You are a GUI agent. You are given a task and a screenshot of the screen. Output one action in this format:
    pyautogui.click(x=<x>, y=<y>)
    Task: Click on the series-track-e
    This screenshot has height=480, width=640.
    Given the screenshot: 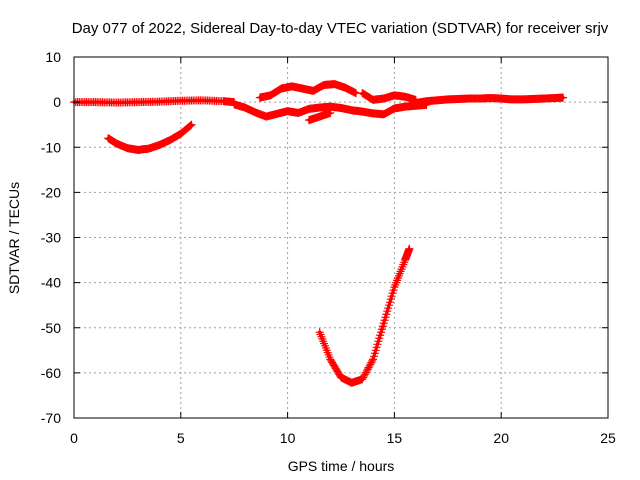 What is the action you would take?
    pyautogui.click(x=319, y=116)
    